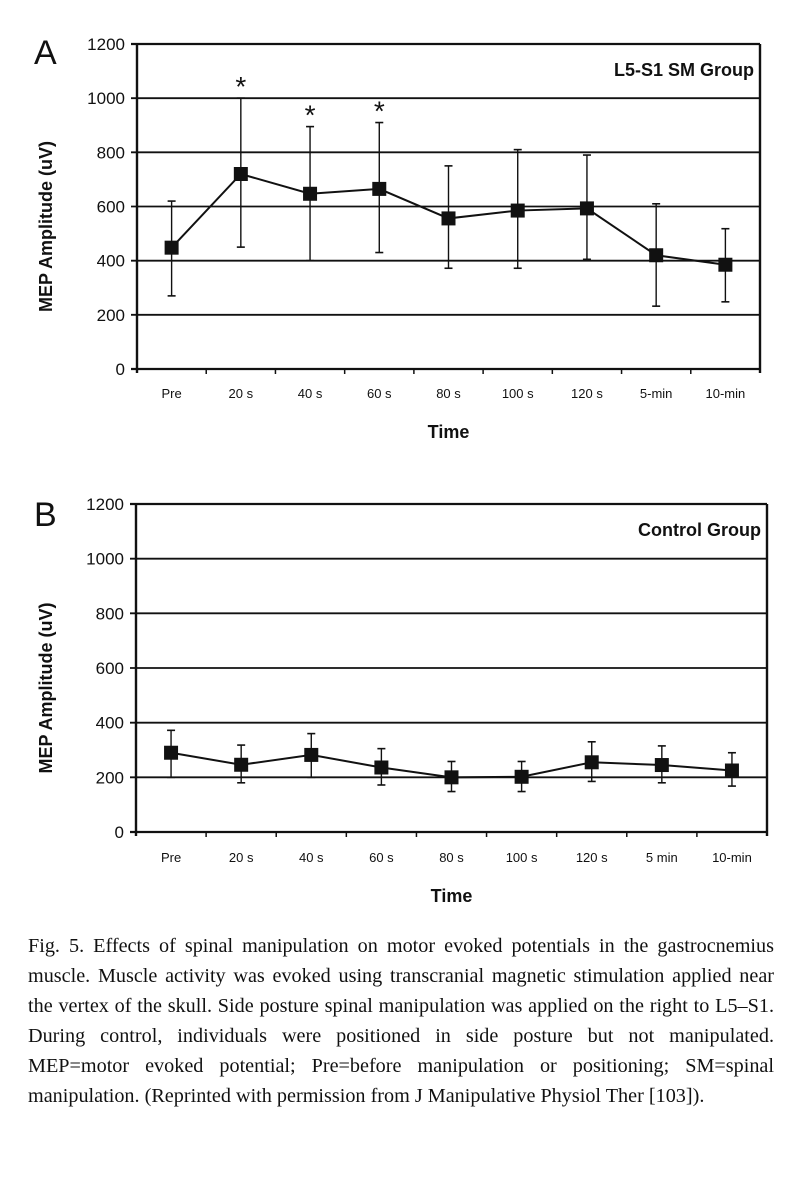  Describe the element at coordinates (684, 70) in the screenshot. I see `group-label: L5-S1 SM Group` at that location.